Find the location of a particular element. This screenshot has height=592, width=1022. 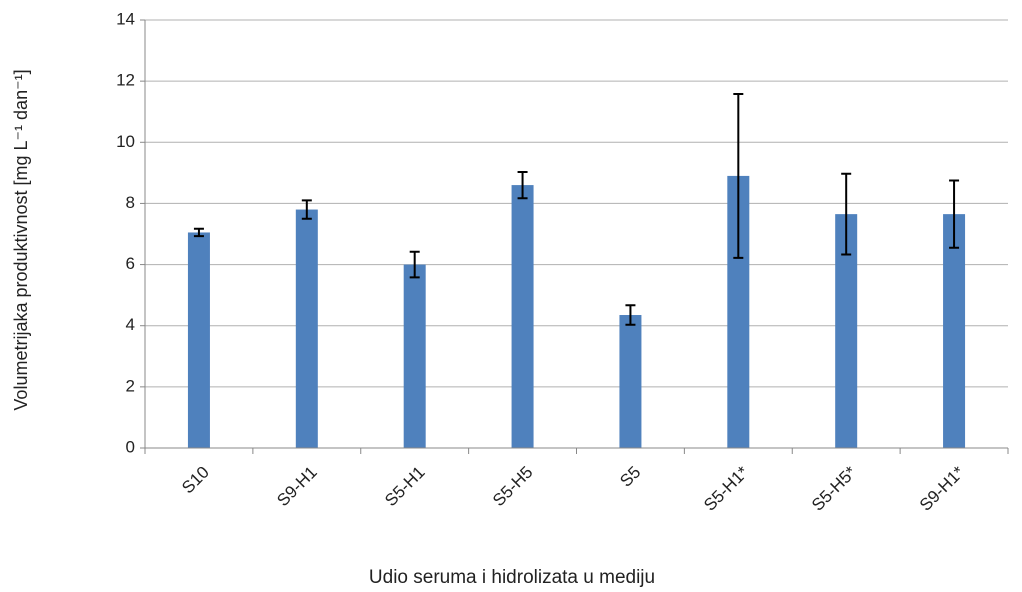

x-tick-label: S5-H1 is located at coordinates (405, 487).